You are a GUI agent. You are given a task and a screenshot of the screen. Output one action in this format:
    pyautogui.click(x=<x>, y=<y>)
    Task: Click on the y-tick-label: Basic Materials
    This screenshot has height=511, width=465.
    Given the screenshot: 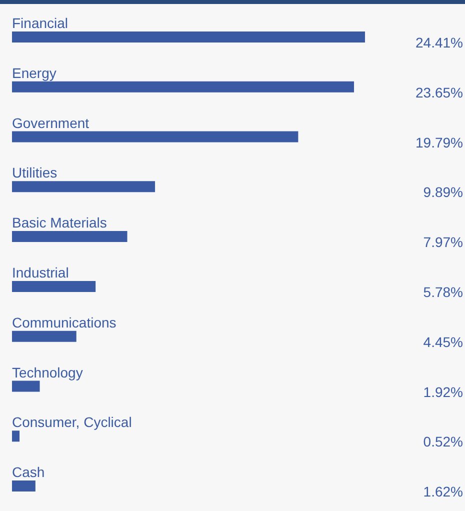 What is the action you would take?
    pyautogui.click(x=59, y=222)
    